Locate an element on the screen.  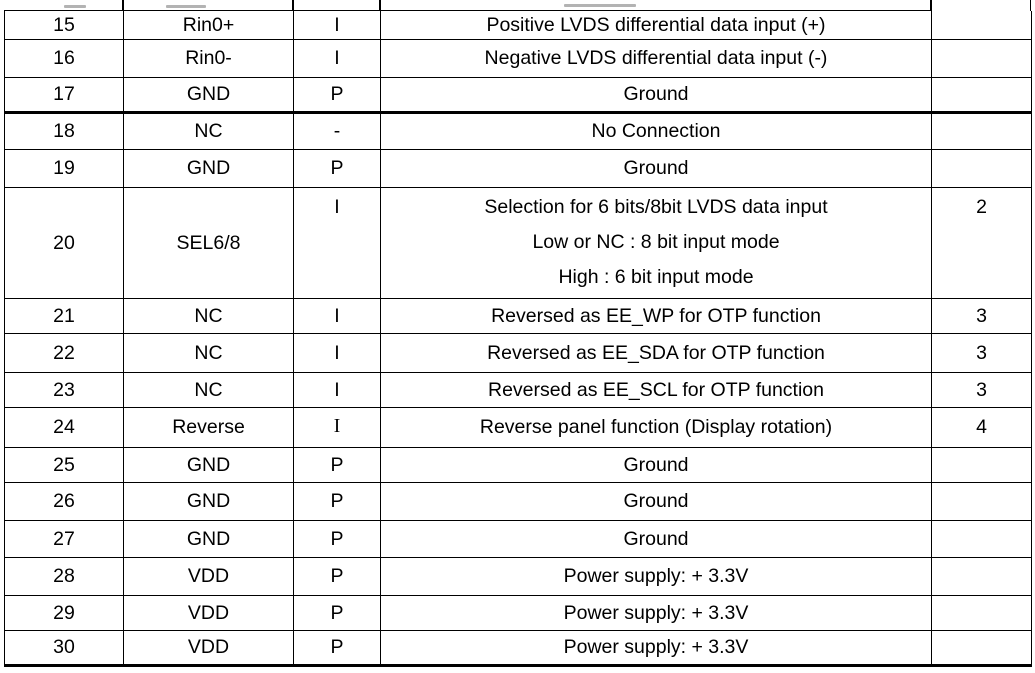
pin-number: 26 is located at coordinates (64, 501).